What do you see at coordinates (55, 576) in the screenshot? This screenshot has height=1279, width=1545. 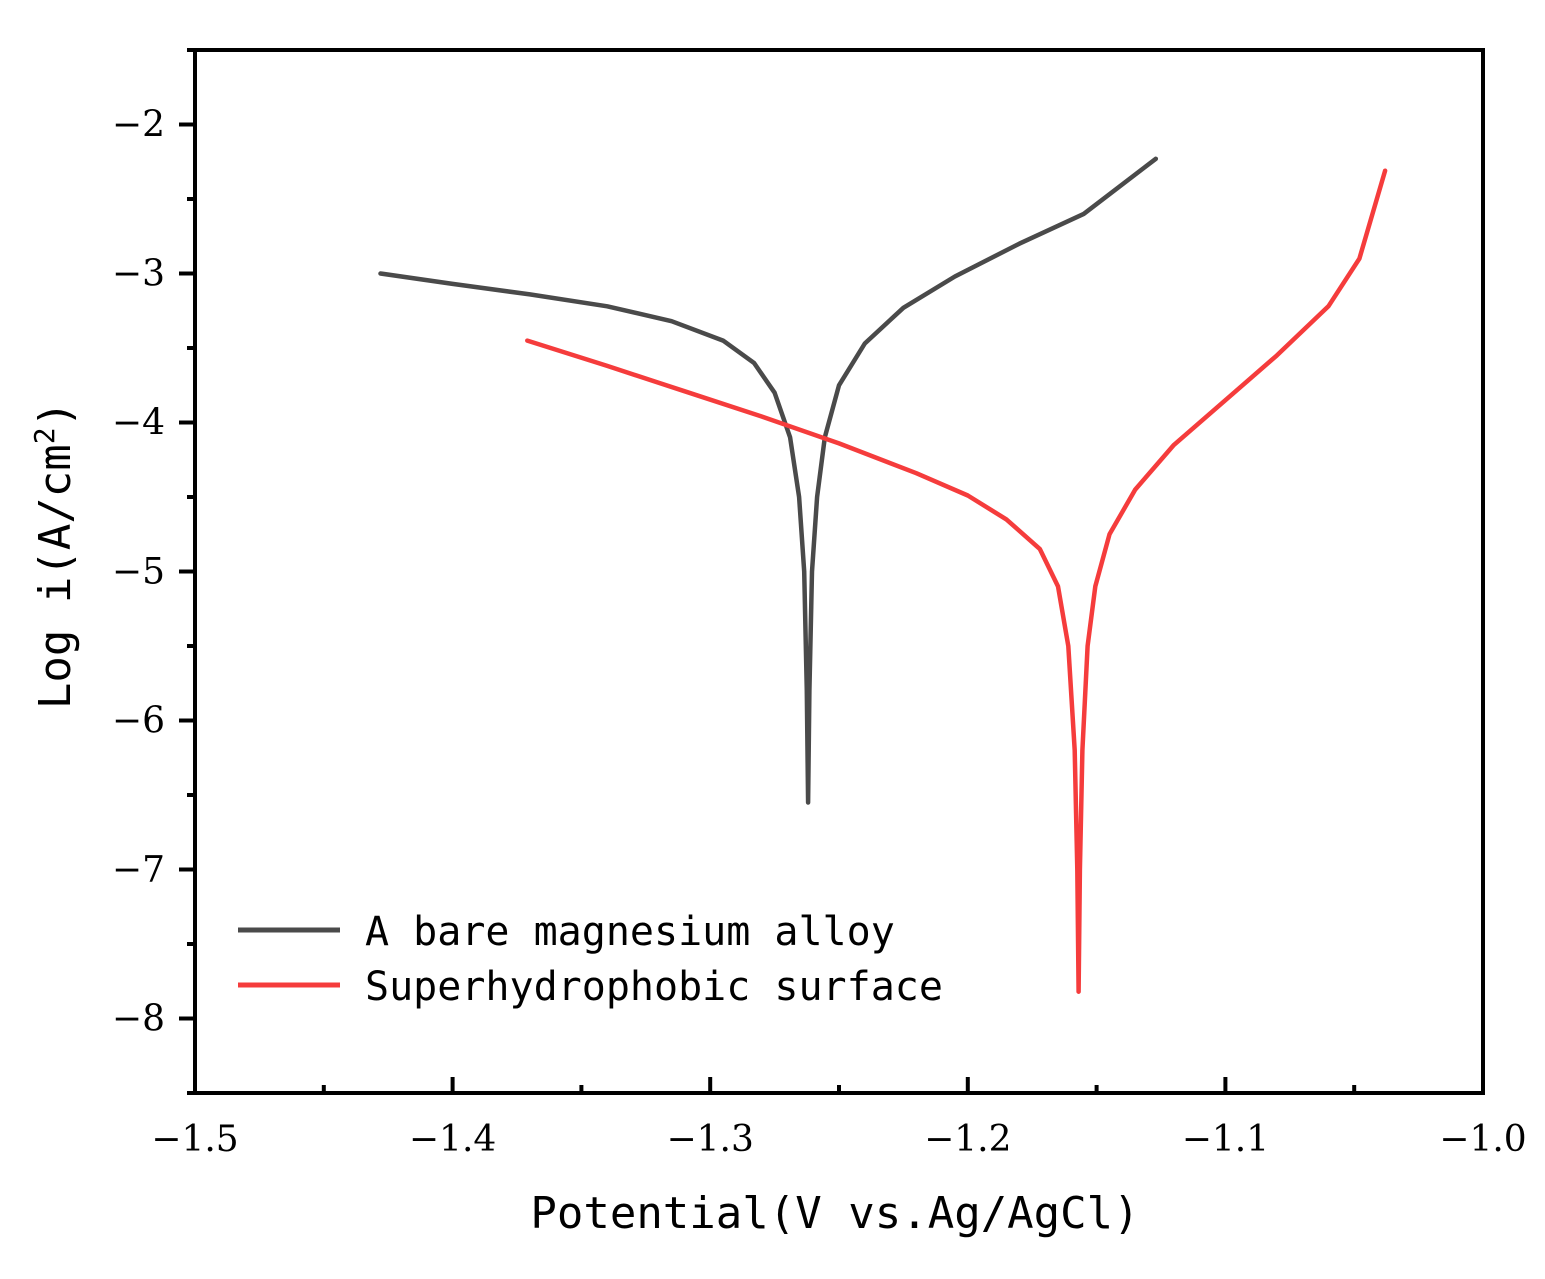 I see `y-axis-title-main: Log i(A/cm` at bounding box center [55, 576].